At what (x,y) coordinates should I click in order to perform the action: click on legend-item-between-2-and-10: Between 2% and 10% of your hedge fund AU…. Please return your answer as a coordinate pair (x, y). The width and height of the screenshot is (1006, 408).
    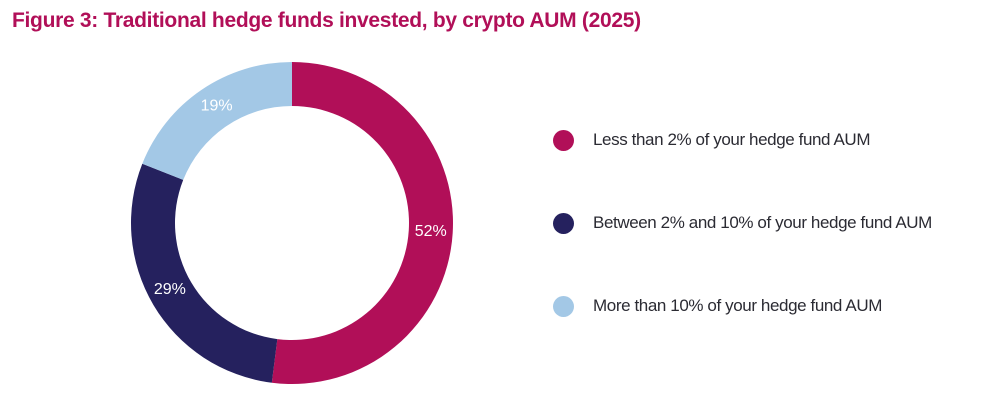
    Looking at the image, I should click on (773, 223).